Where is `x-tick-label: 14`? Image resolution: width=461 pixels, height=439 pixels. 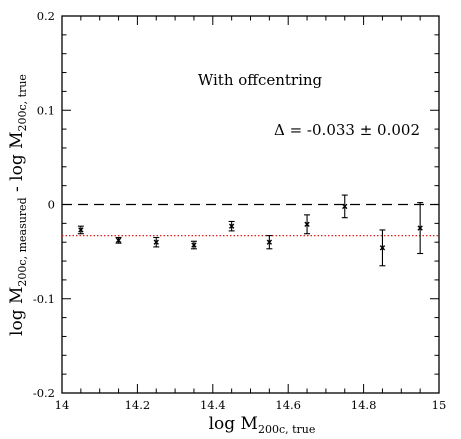 x-tick-label: 14 is located at coordinates (62, 405).